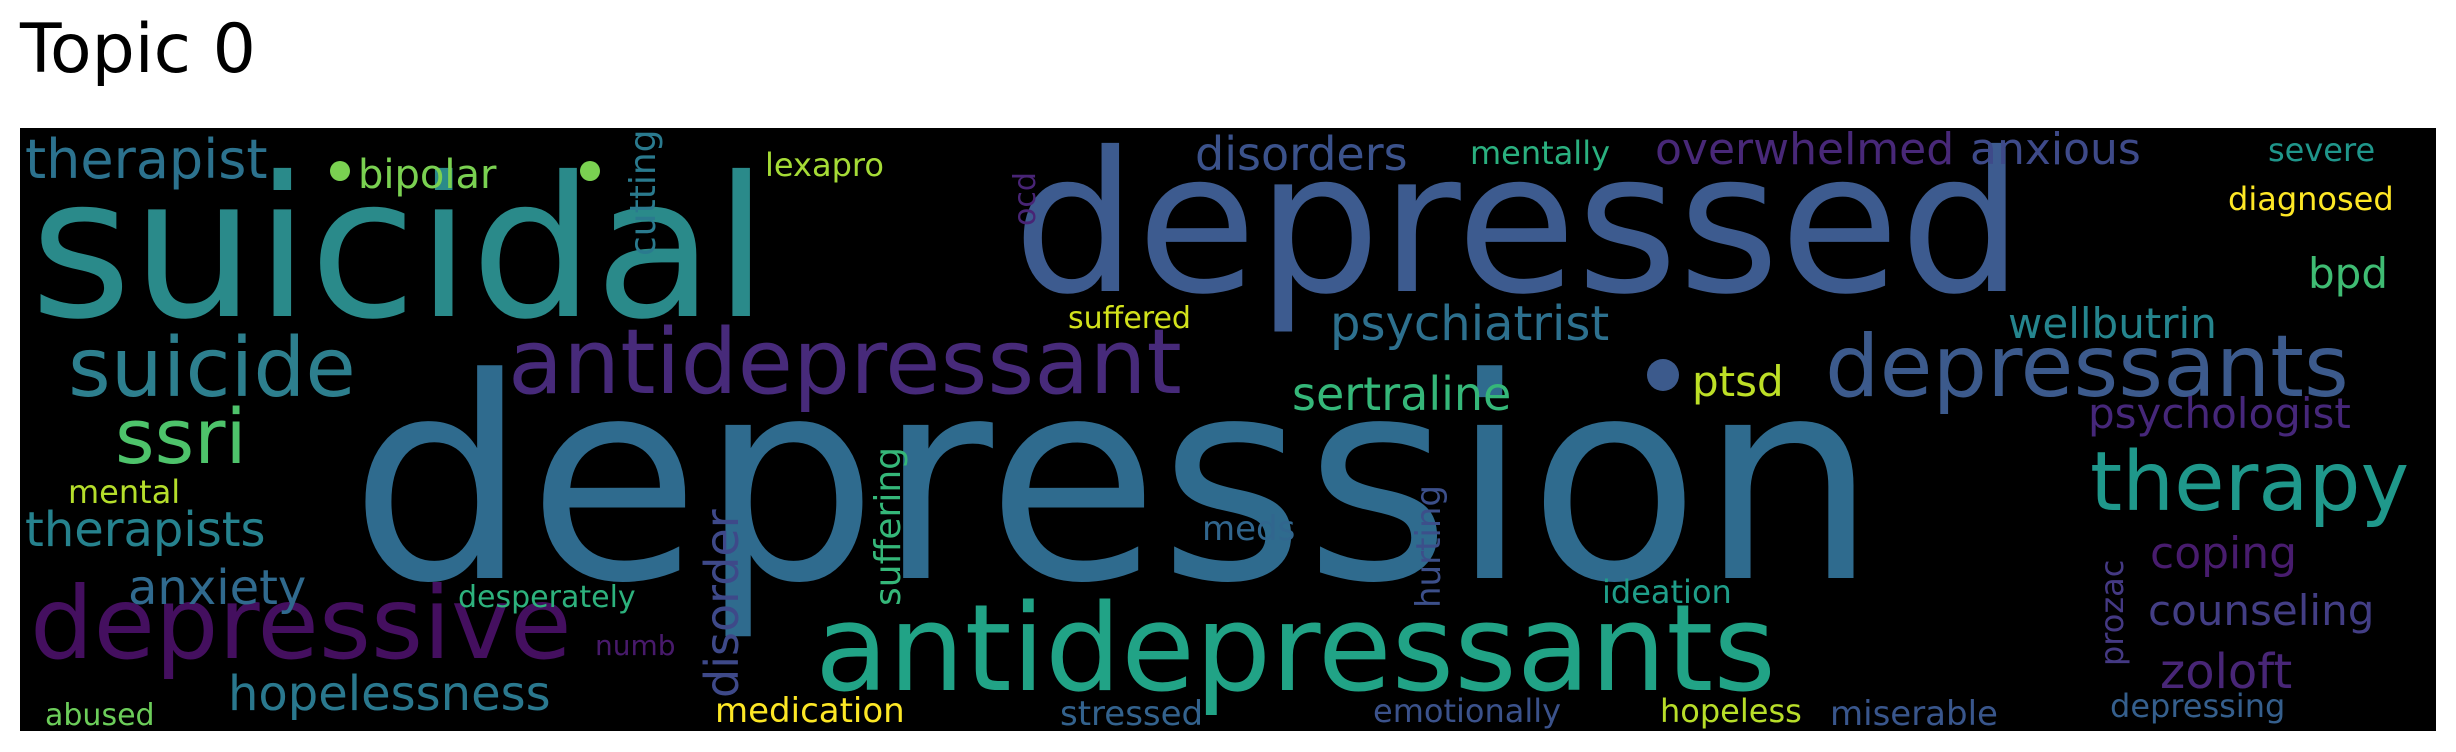  Describe the element at coordinates (845, 362) in the screenshot. I see `word-antidepressant: antidepressant` at that location.